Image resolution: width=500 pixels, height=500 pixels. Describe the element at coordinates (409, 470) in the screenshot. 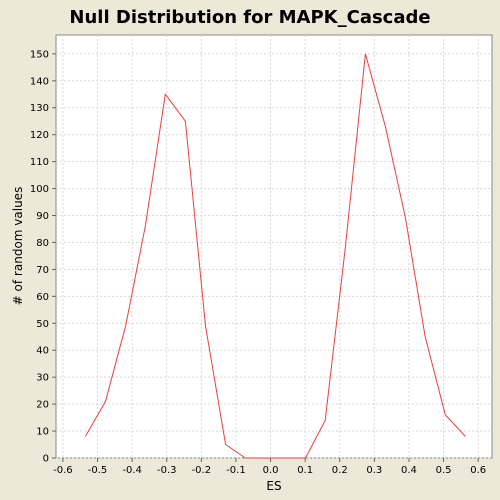

I see `x-tick-label: 0.4` at that location.